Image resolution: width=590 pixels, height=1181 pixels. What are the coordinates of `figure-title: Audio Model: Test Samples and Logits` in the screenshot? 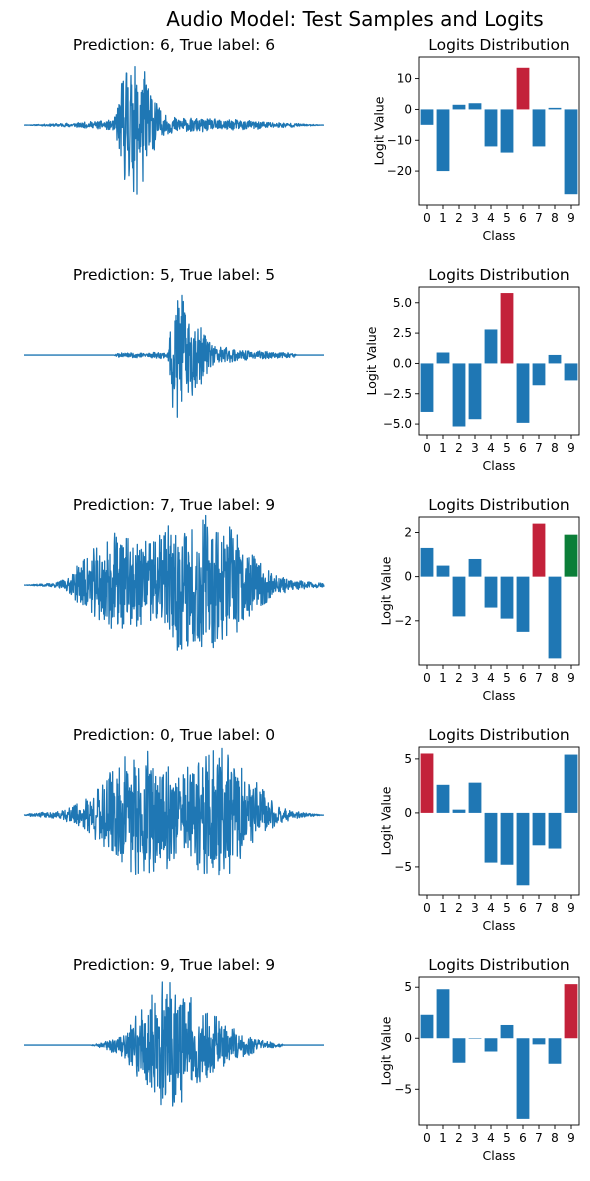 It's located at (354, 19).